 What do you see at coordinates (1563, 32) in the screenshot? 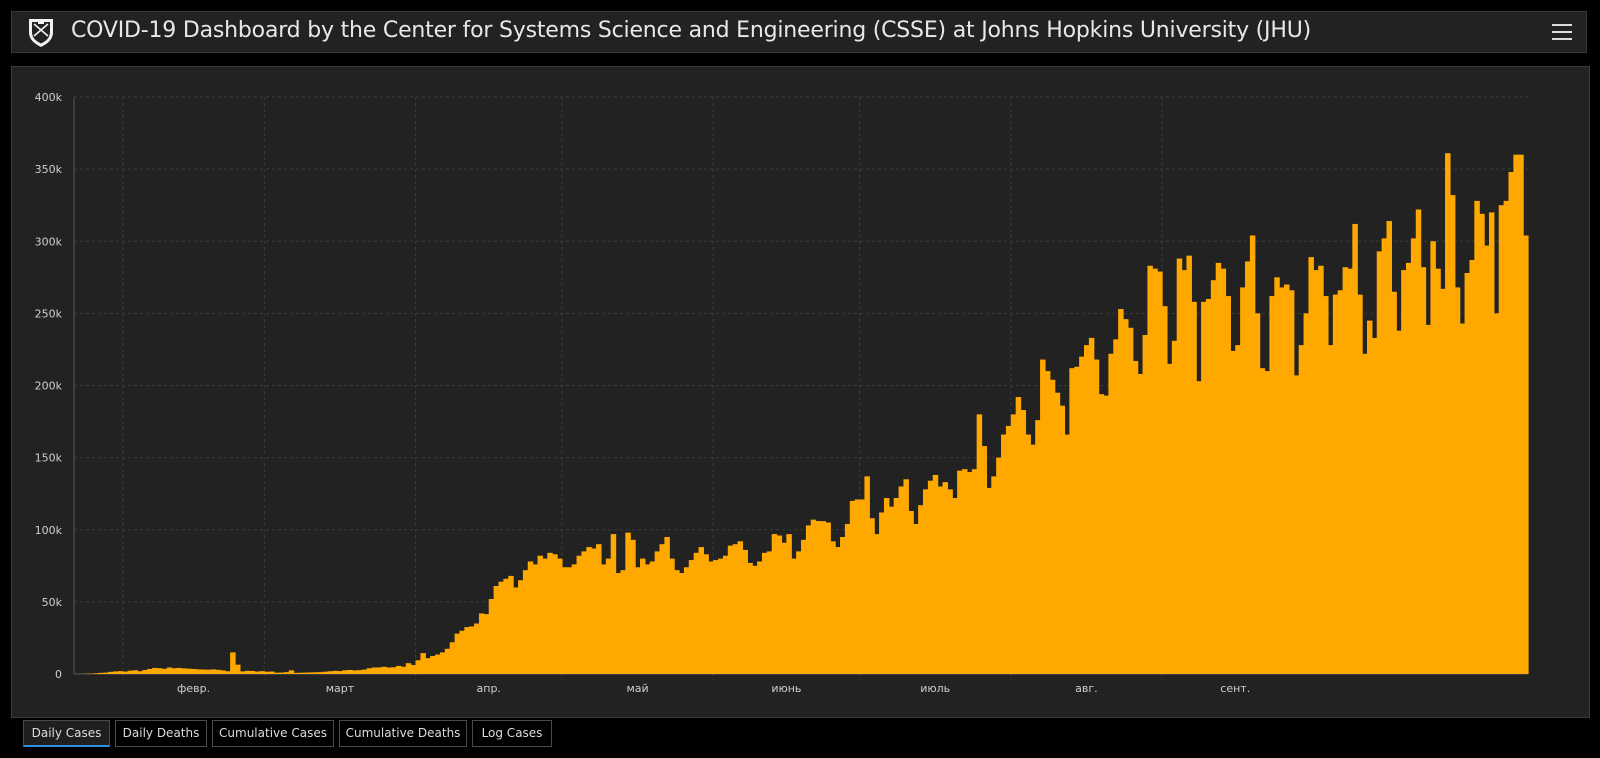
I see `hamburger-menu-icon` at bounding box center [1563, 32].